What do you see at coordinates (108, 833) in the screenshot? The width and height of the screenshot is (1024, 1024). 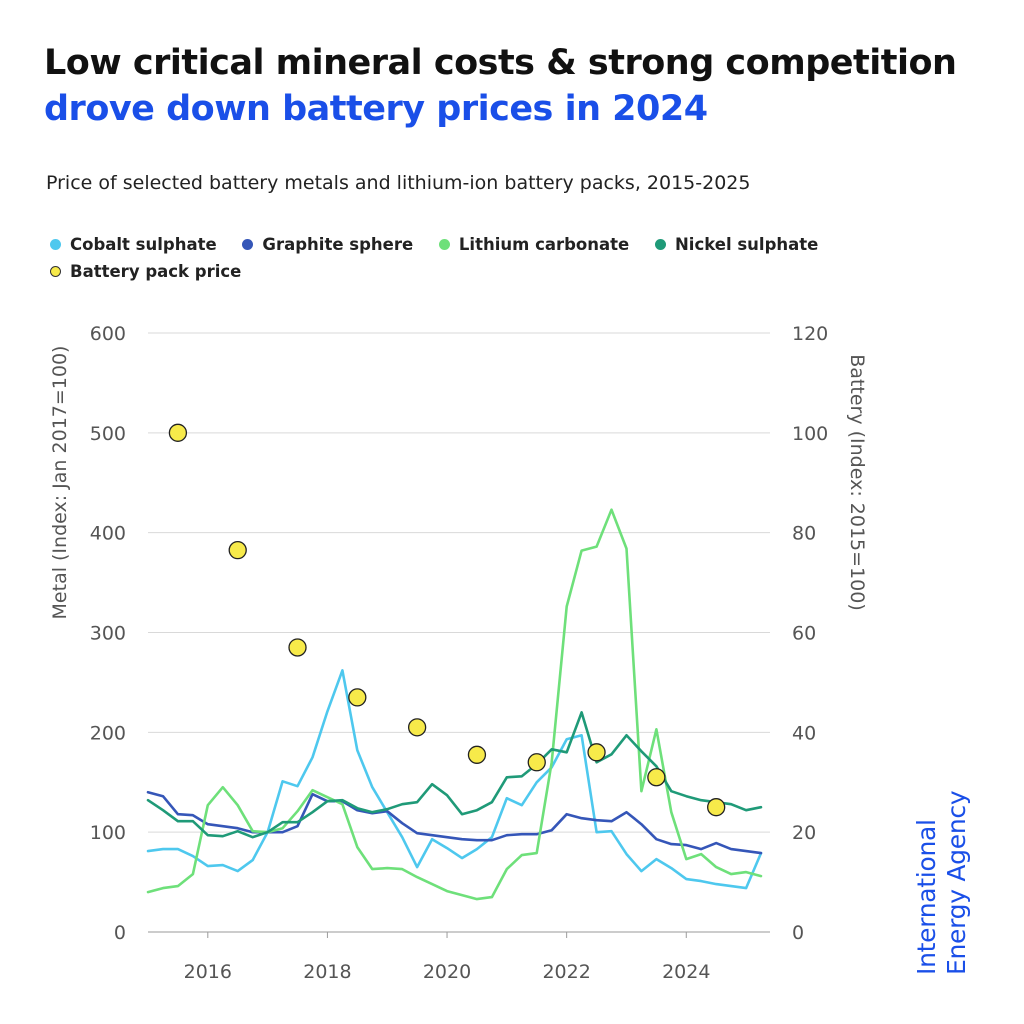 I see `y-tick-label-left: 100` at bounding box center [108, 833].